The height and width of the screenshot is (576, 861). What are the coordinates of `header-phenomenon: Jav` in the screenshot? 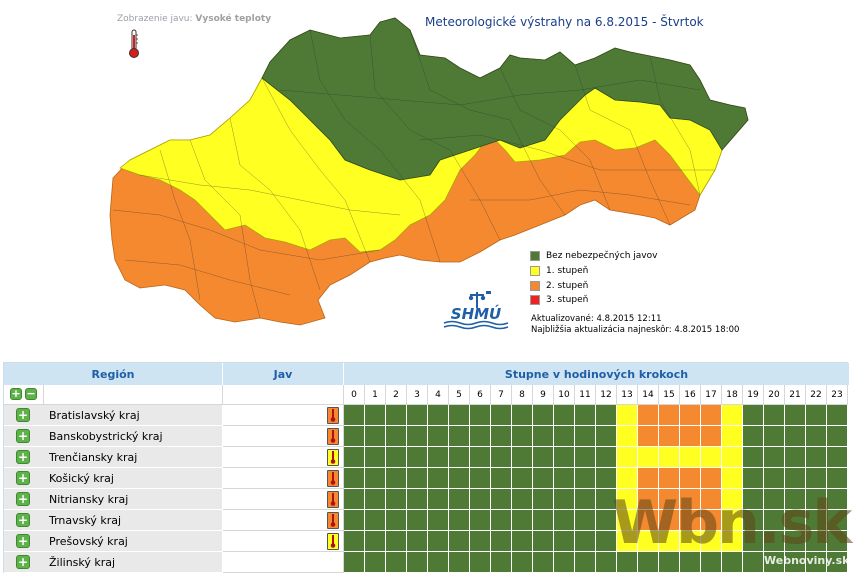 It's located at (283, 374).